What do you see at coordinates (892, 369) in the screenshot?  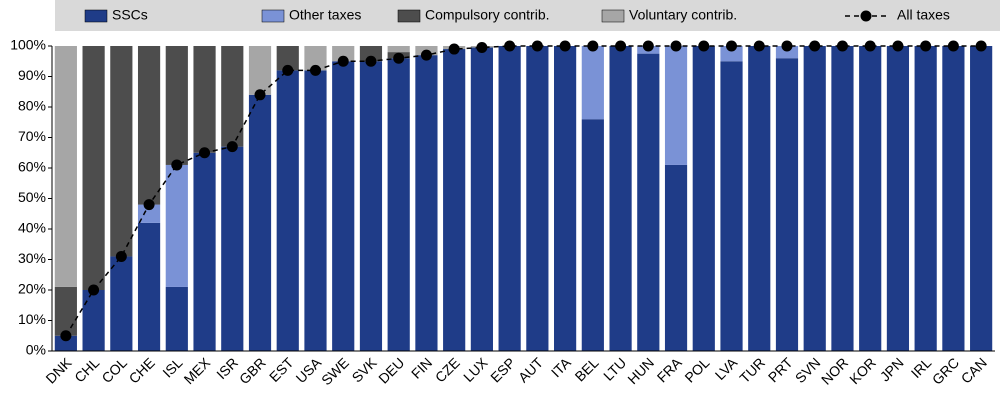 I see `x-tick-label: JPN` at bounding box center [892, 369].